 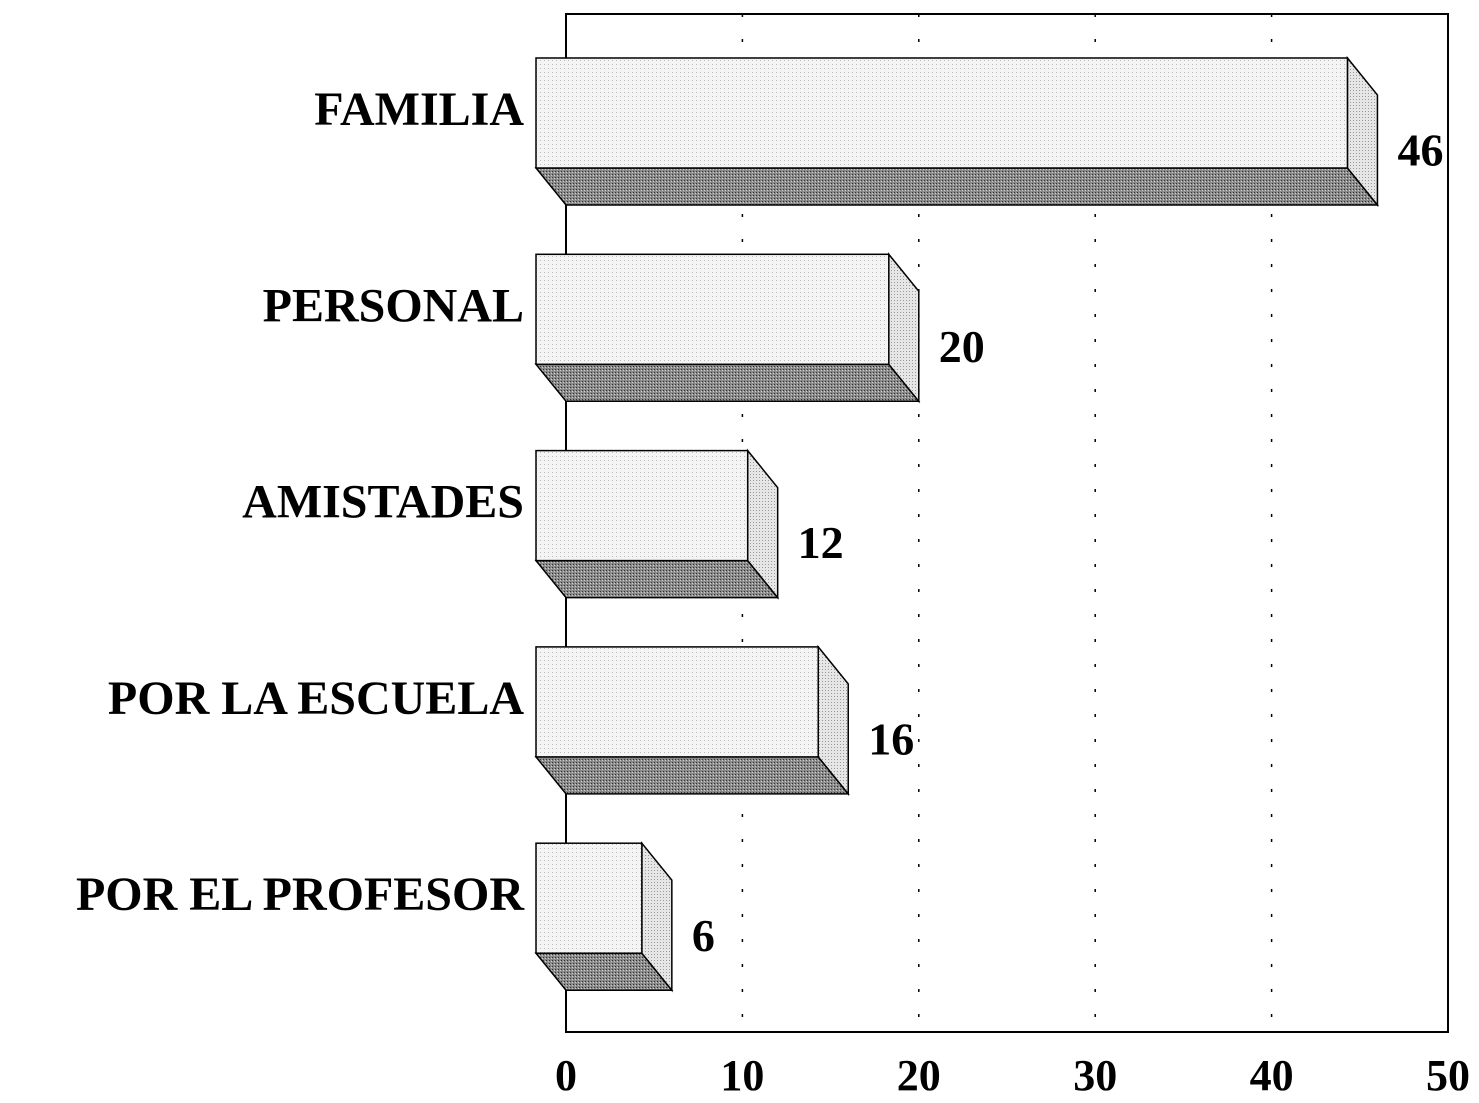 I want to click on y-tick-label: AMISTADES, so click(x=383, y=502).